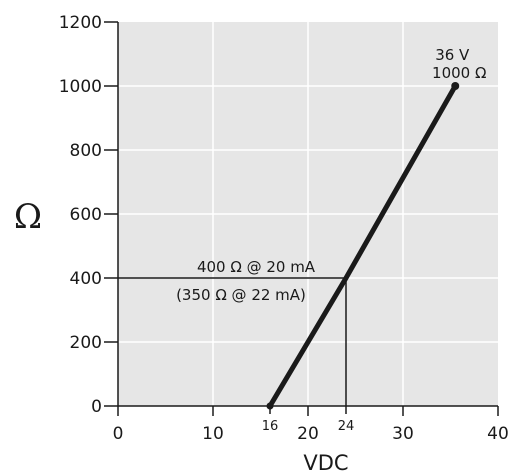  Describe the element at coordinates (270, 406) in the screenshot. I see `series-start-point` at that location.